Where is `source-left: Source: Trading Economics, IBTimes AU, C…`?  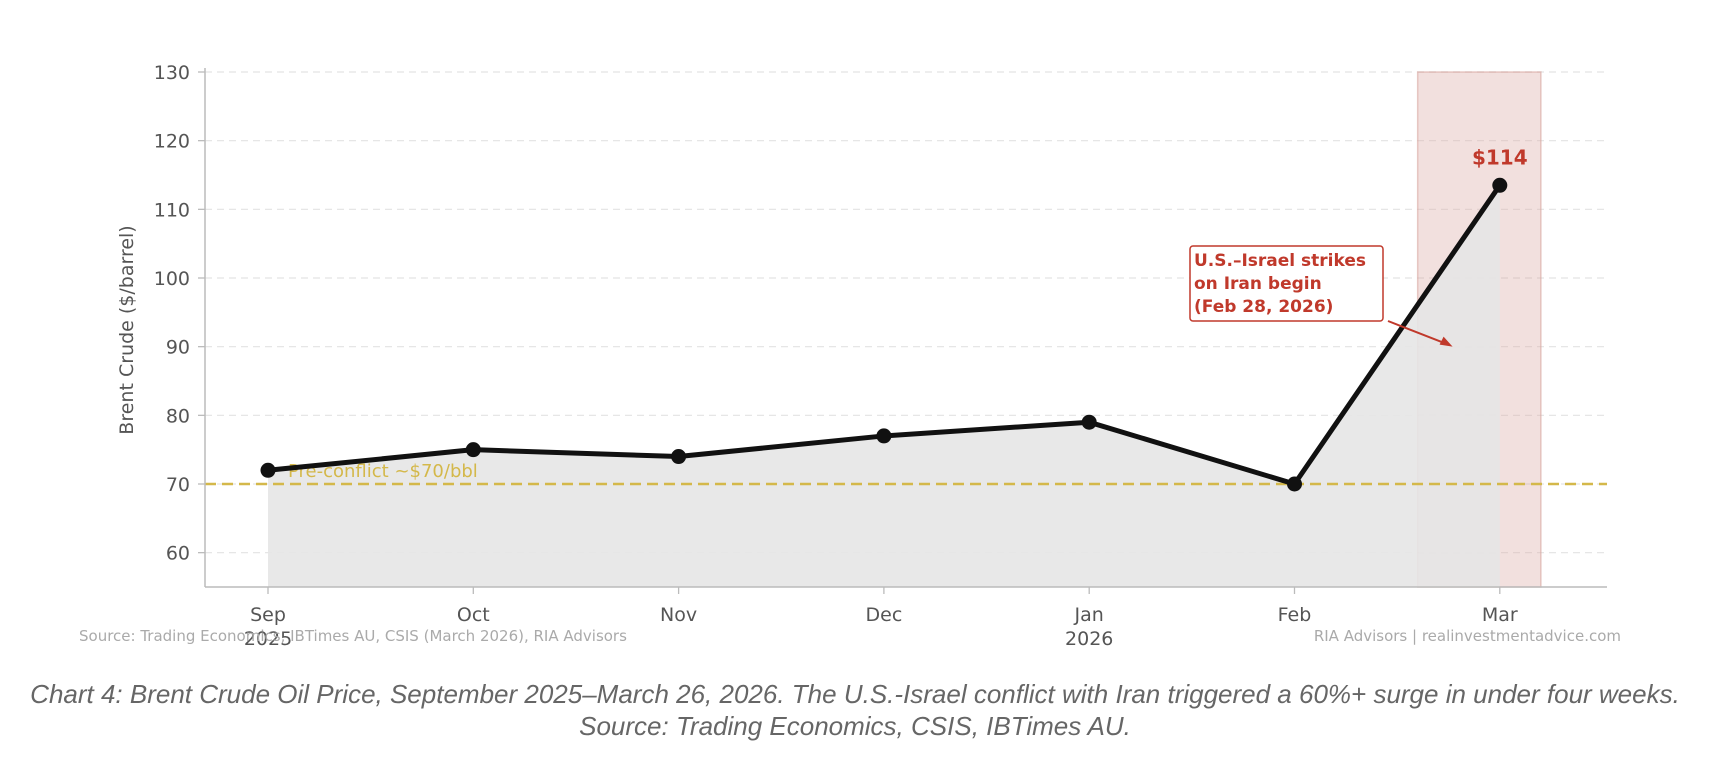
source-left: Source: Trading Economics, IBTimes AU, C… is located at coordinates (353, 636).